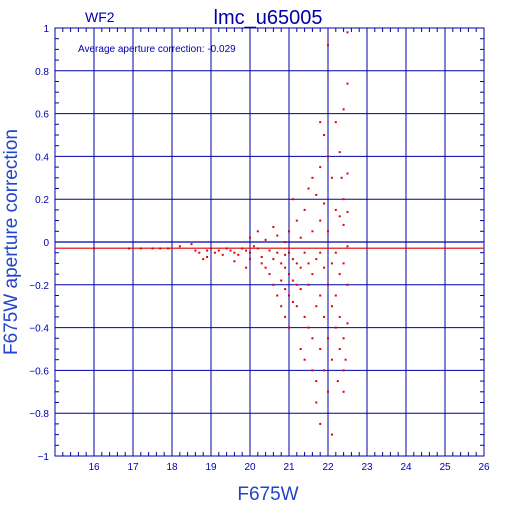  What do you see at coordinates (445, 467) in the screenshot?
I see `x-tick-label: 25` at bounding box center [445, 467].